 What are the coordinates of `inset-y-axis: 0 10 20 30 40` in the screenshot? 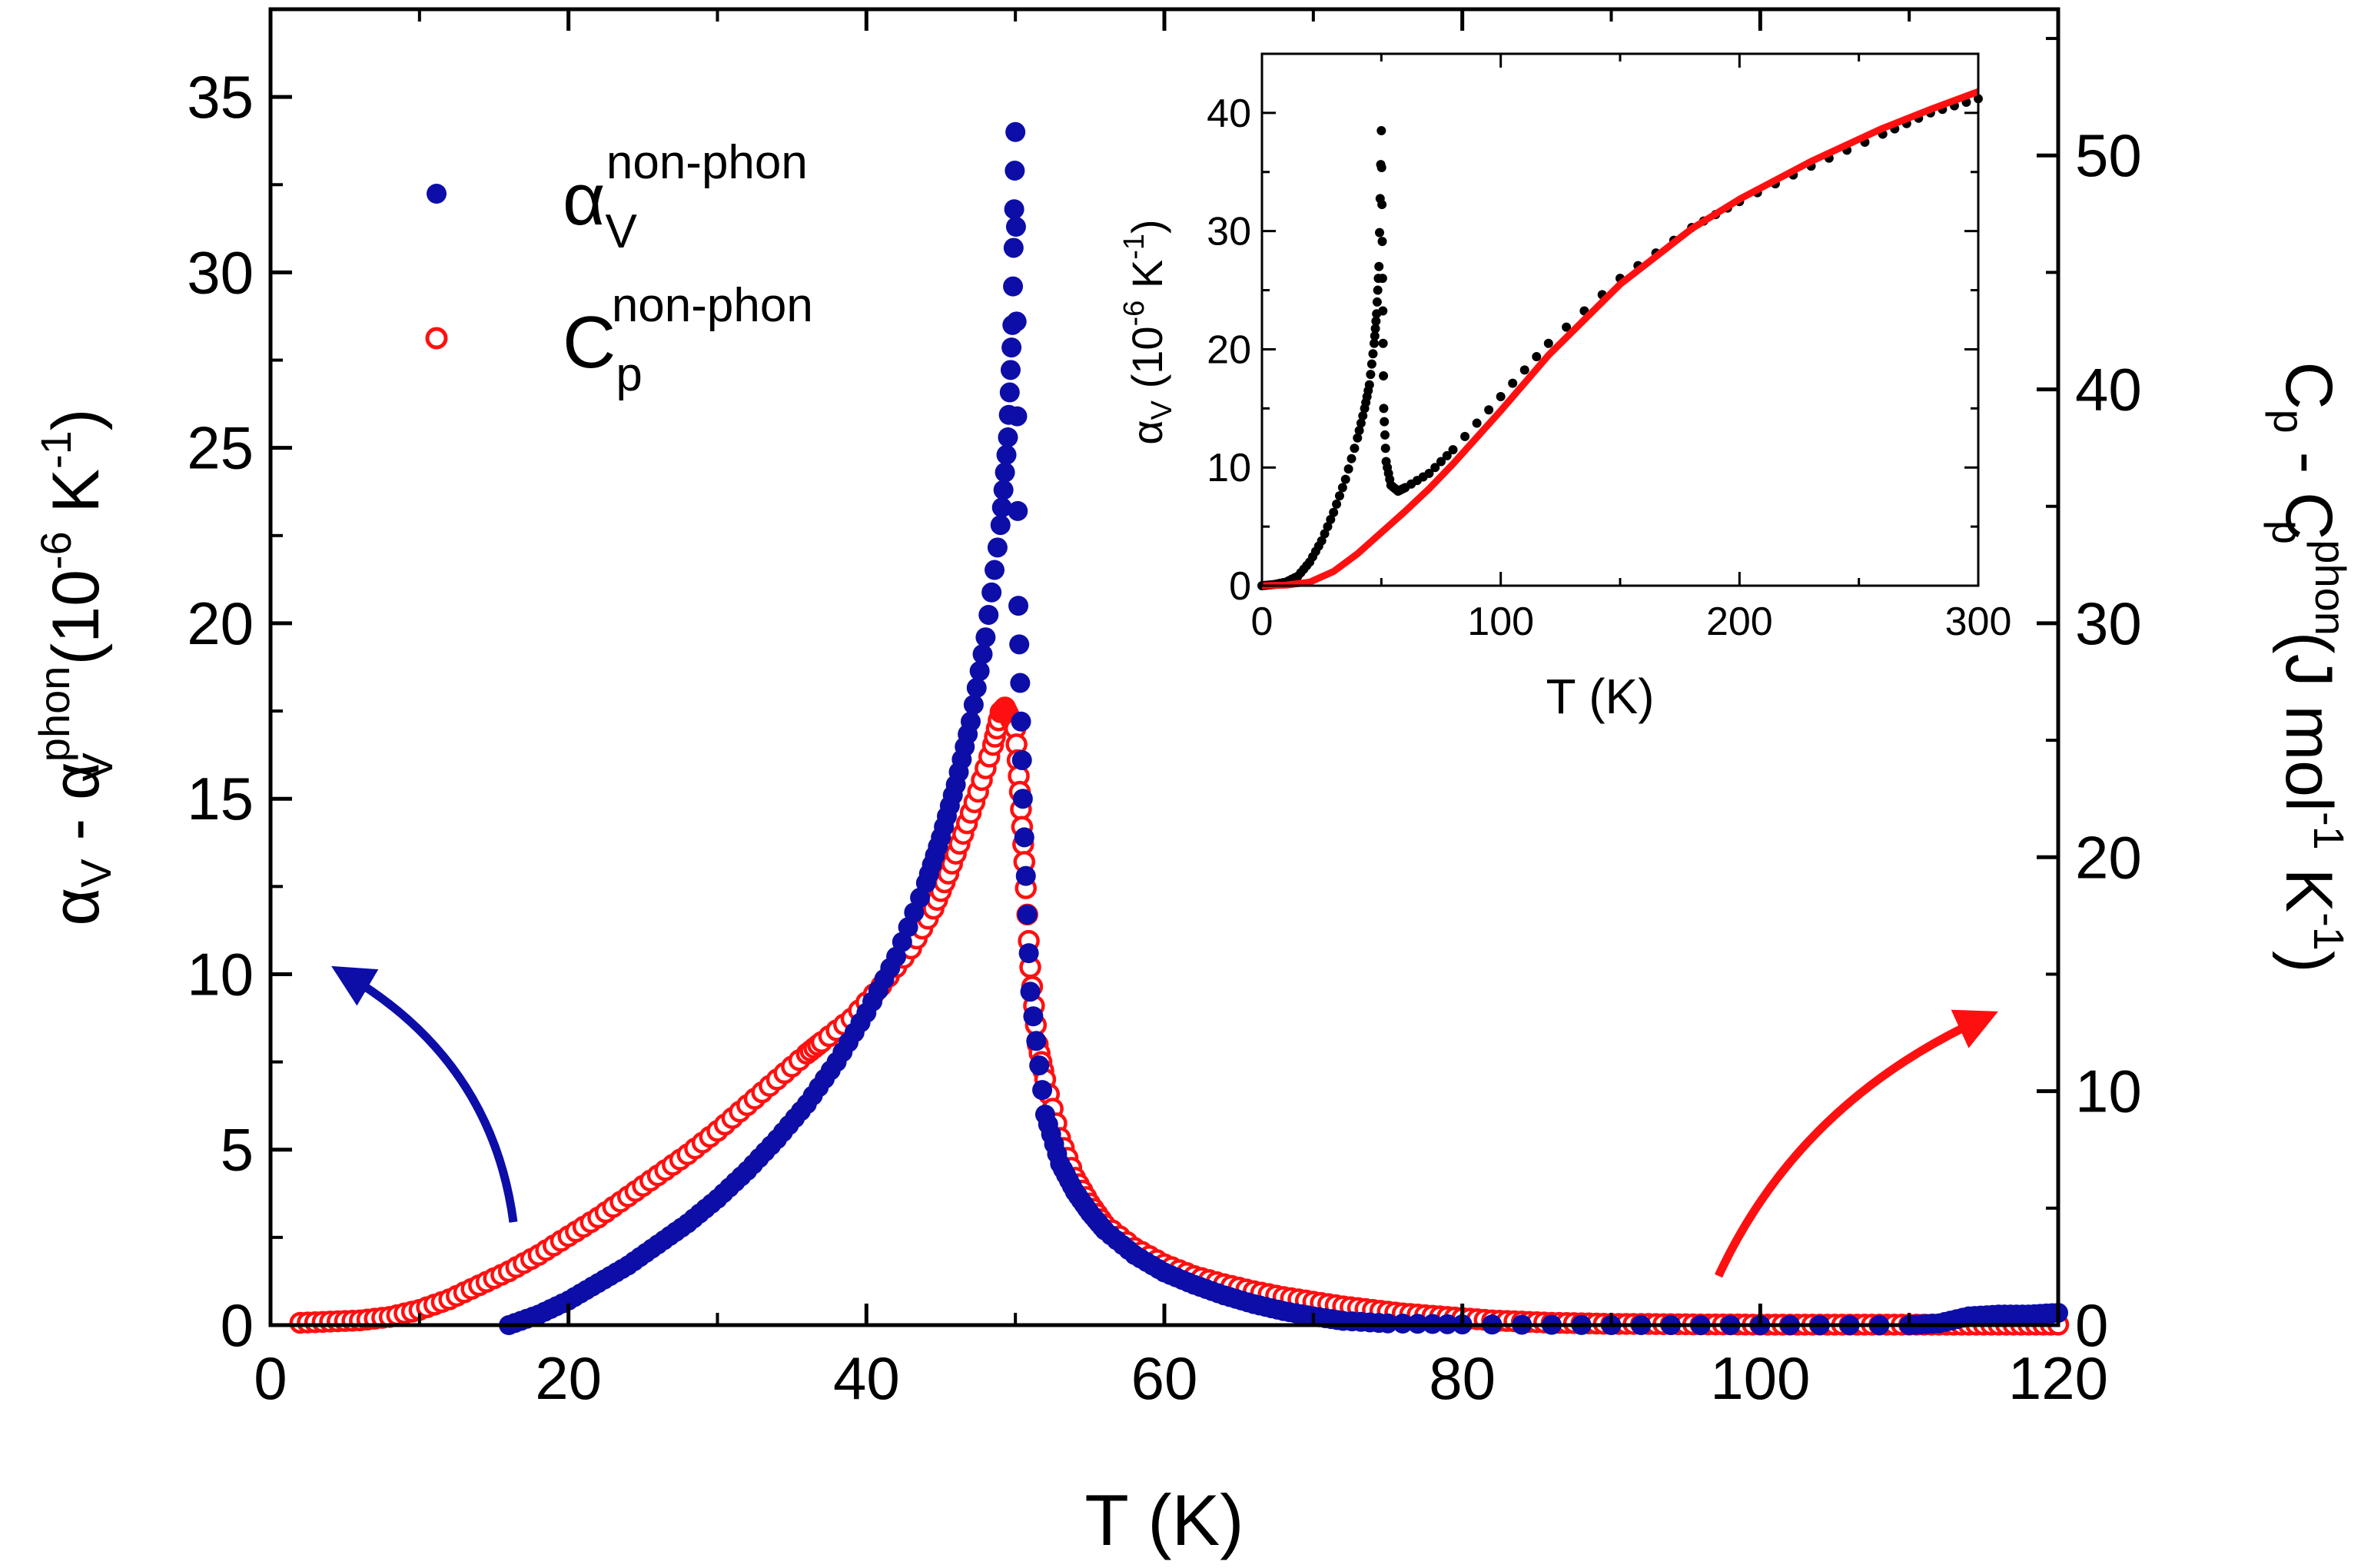 It's located at (1592, 350).